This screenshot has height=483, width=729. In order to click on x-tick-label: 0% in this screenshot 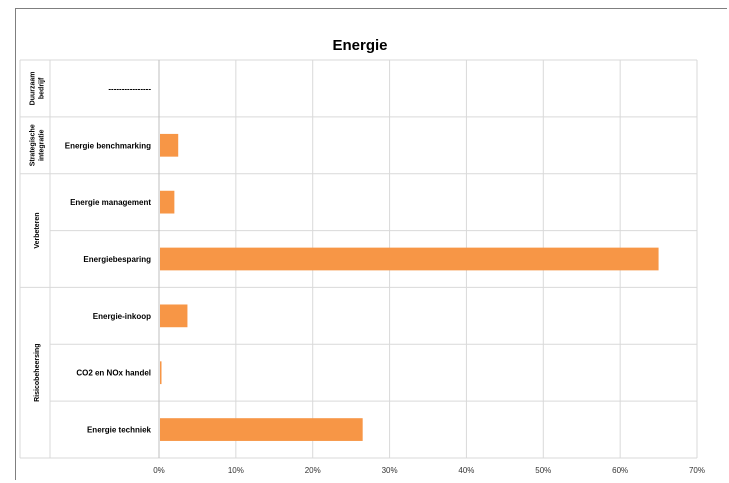, I will do `click(159, 470)`.